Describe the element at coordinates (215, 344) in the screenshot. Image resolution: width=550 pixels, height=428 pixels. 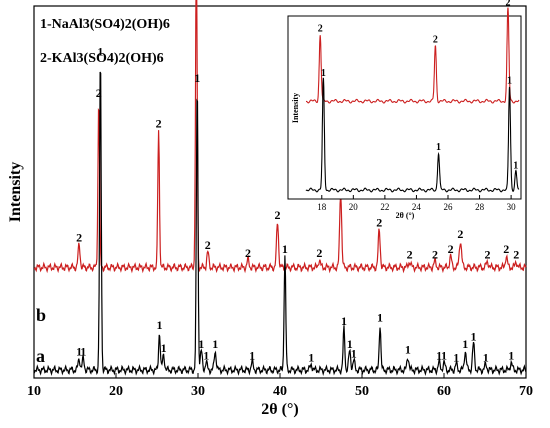
I see `peak-label-a-8: 1` at that location.